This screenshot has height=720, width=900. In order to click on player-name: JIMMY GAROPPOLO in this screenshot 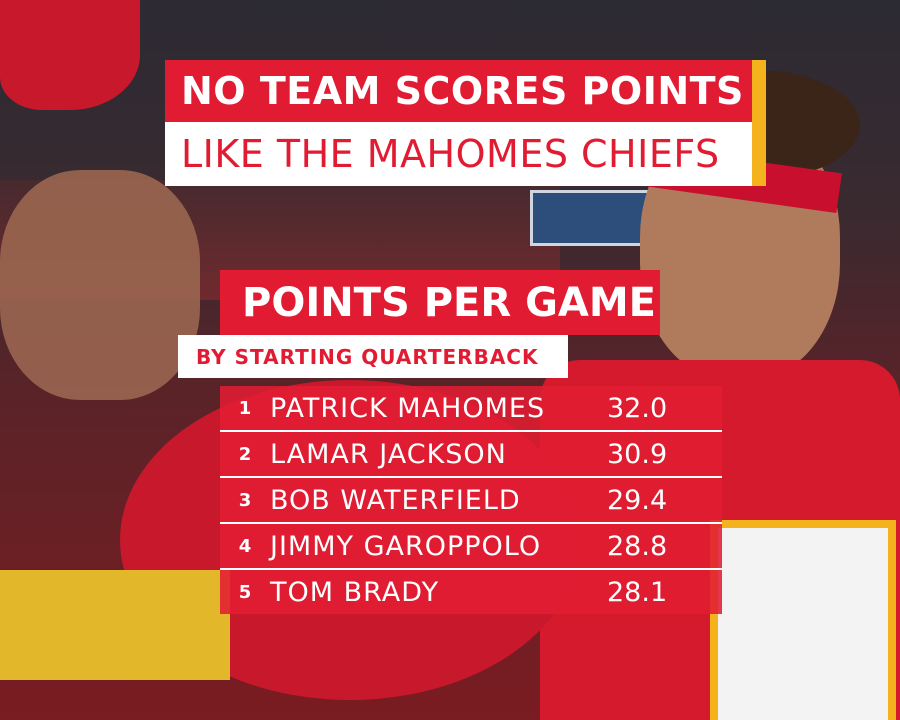, I will do `click(406, 546)`.